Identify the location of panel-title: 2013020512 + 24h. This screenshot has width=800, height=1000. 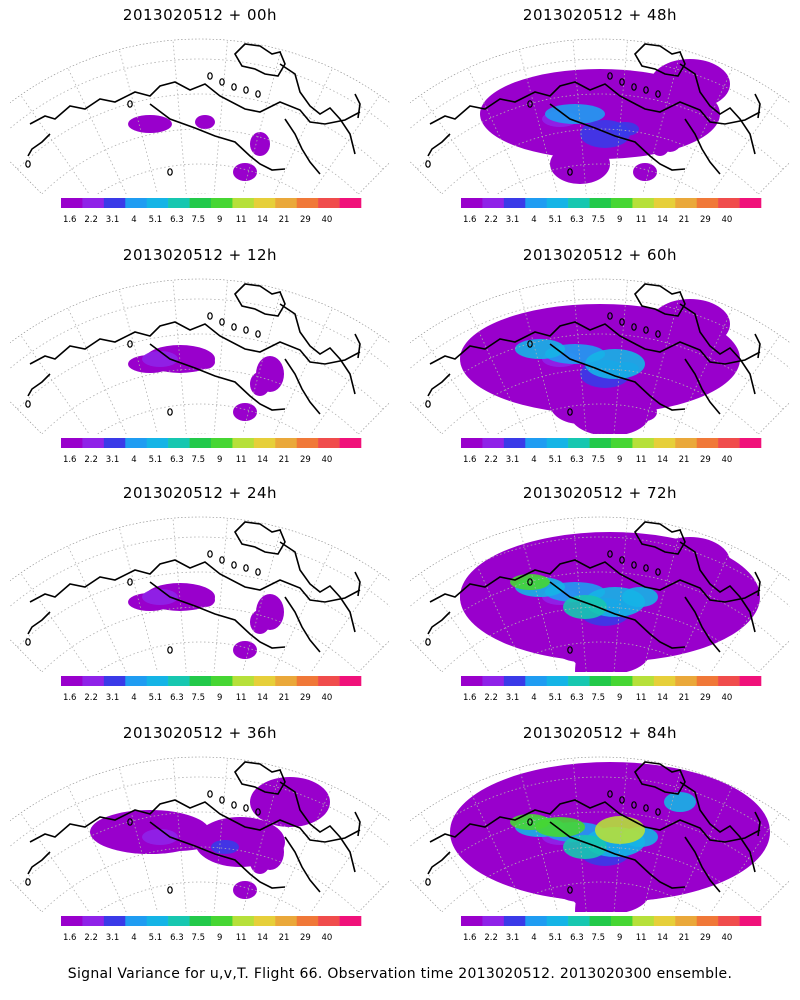
(200, 493).